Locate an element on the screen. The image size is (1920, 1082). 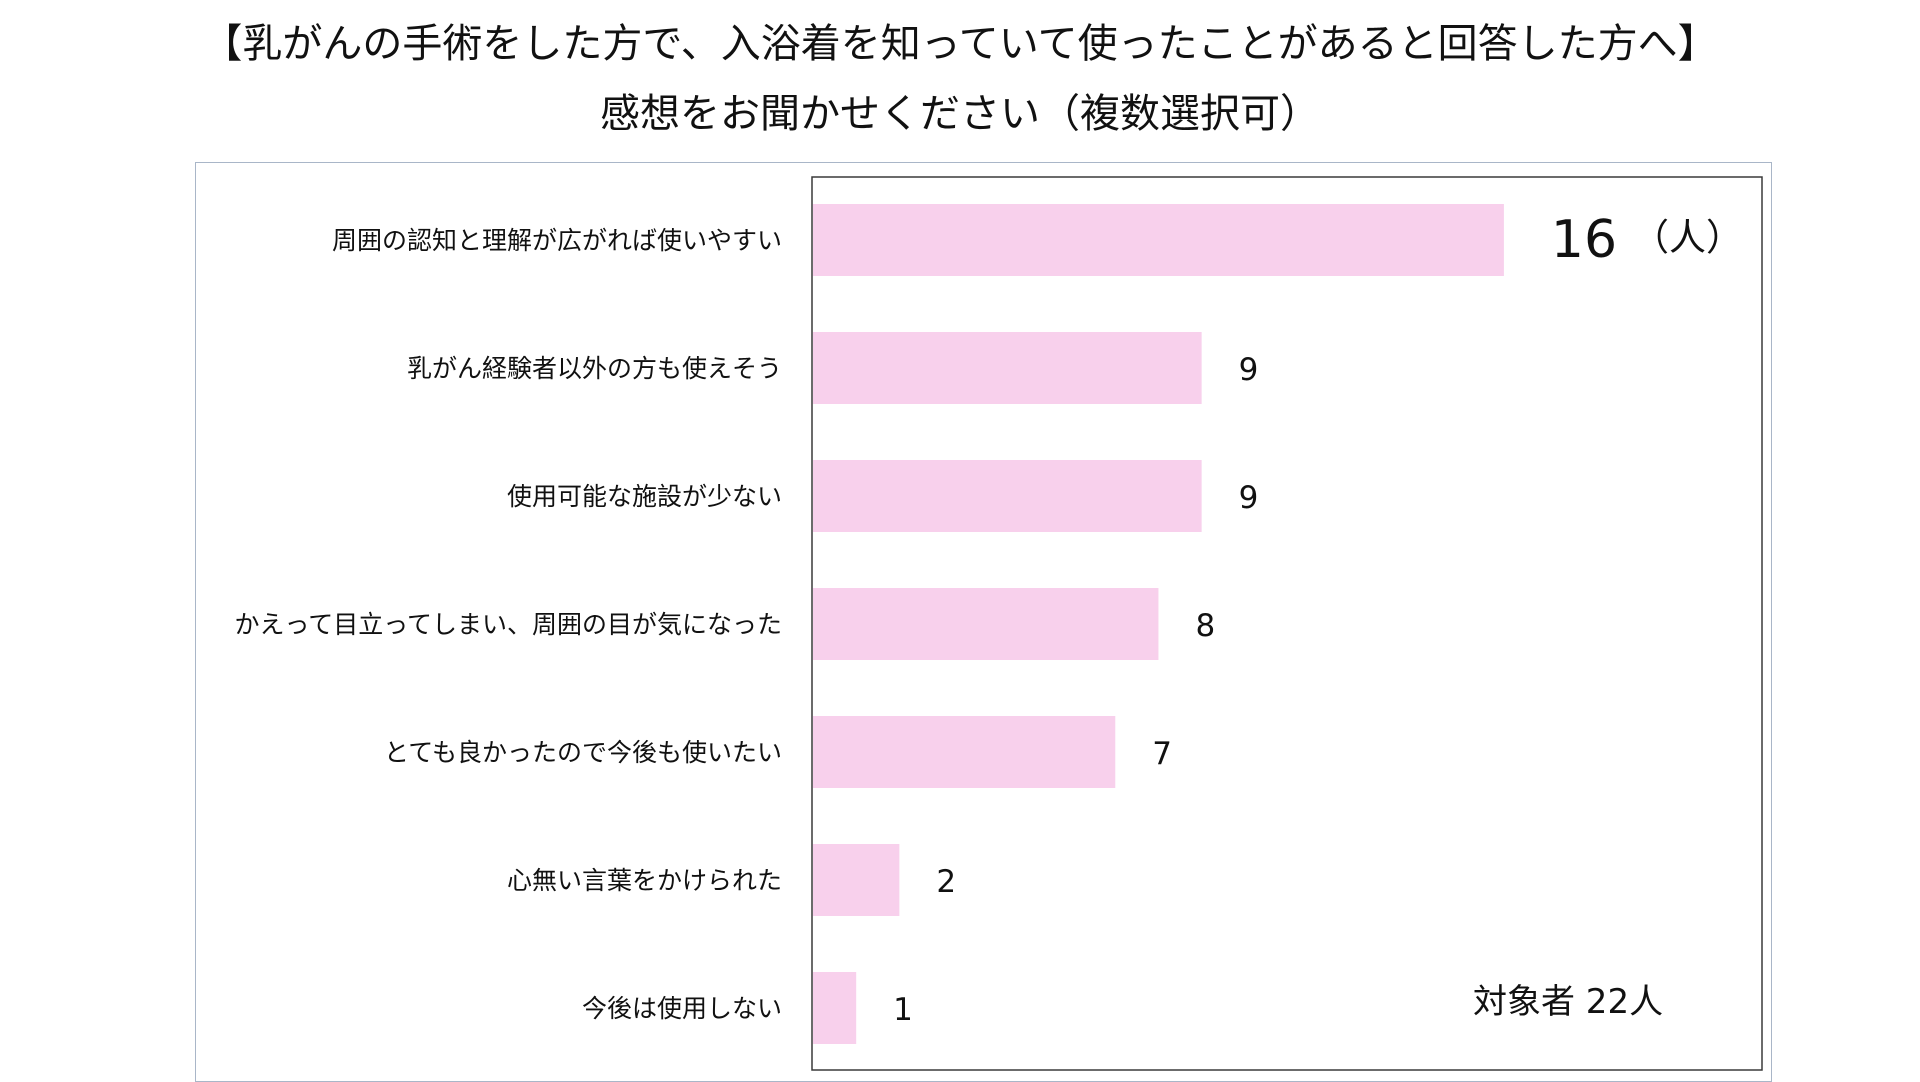
category-label-6: 心無い言葉をかけられた is located at coordinates (644, 880).